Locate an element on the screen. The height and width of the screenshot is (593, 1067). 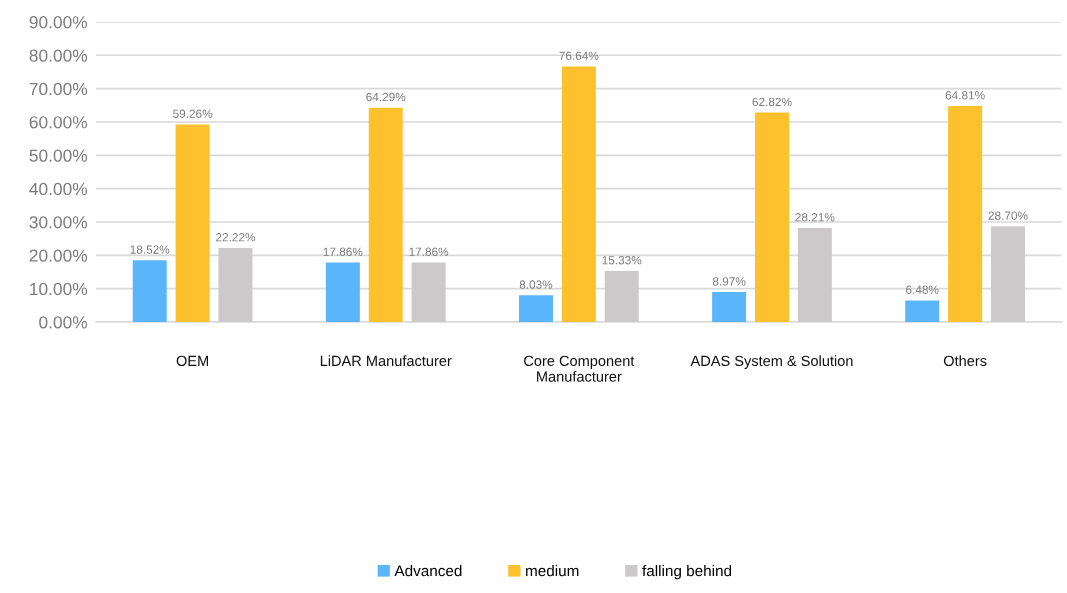
data-label: 8.03% is located at coordinates (536, 284).